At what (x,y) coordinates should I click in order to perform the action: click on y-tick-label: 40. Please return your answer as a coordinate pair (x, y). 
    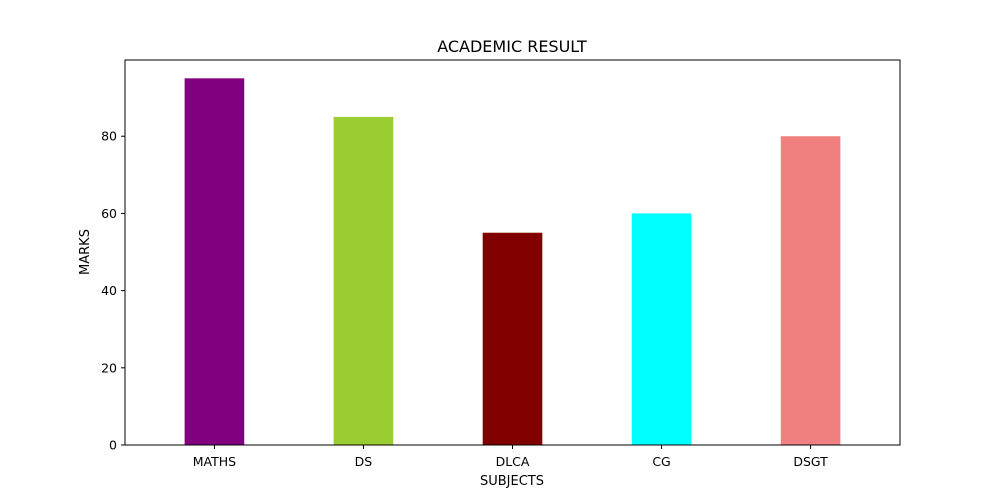
    Looking at the image, I should click on (109, 290).